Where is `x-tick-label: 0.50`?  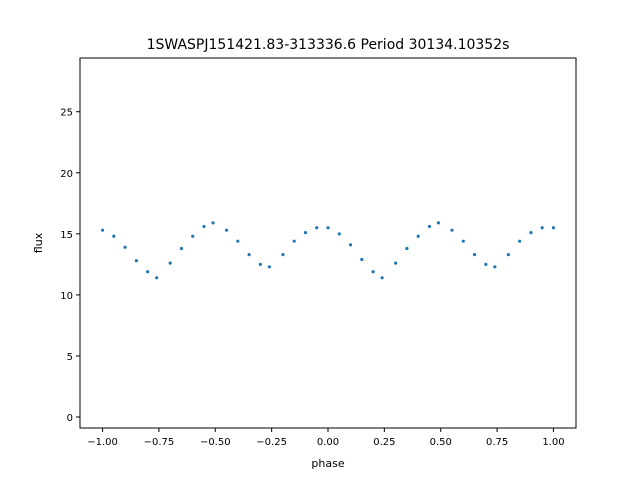
x-tick-label: 0.50 is located at coordinates (441, 442).